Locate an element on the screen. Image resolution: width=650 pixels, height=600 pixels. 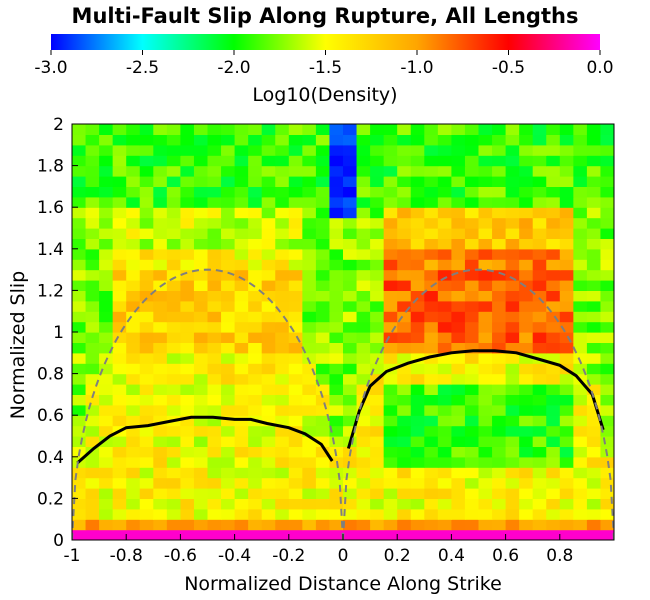
x-tick-label: 0.8 is located at coordinates (559, 556).